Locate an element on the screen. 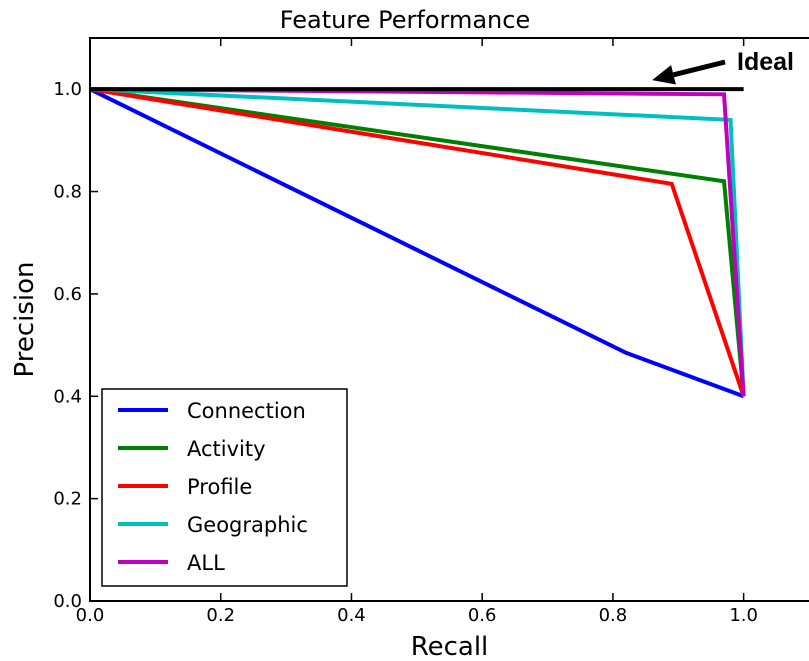 The width and height of the screenshot is (809, 661). y-tick-label: 0.0 is located at coordinates (67, 601).